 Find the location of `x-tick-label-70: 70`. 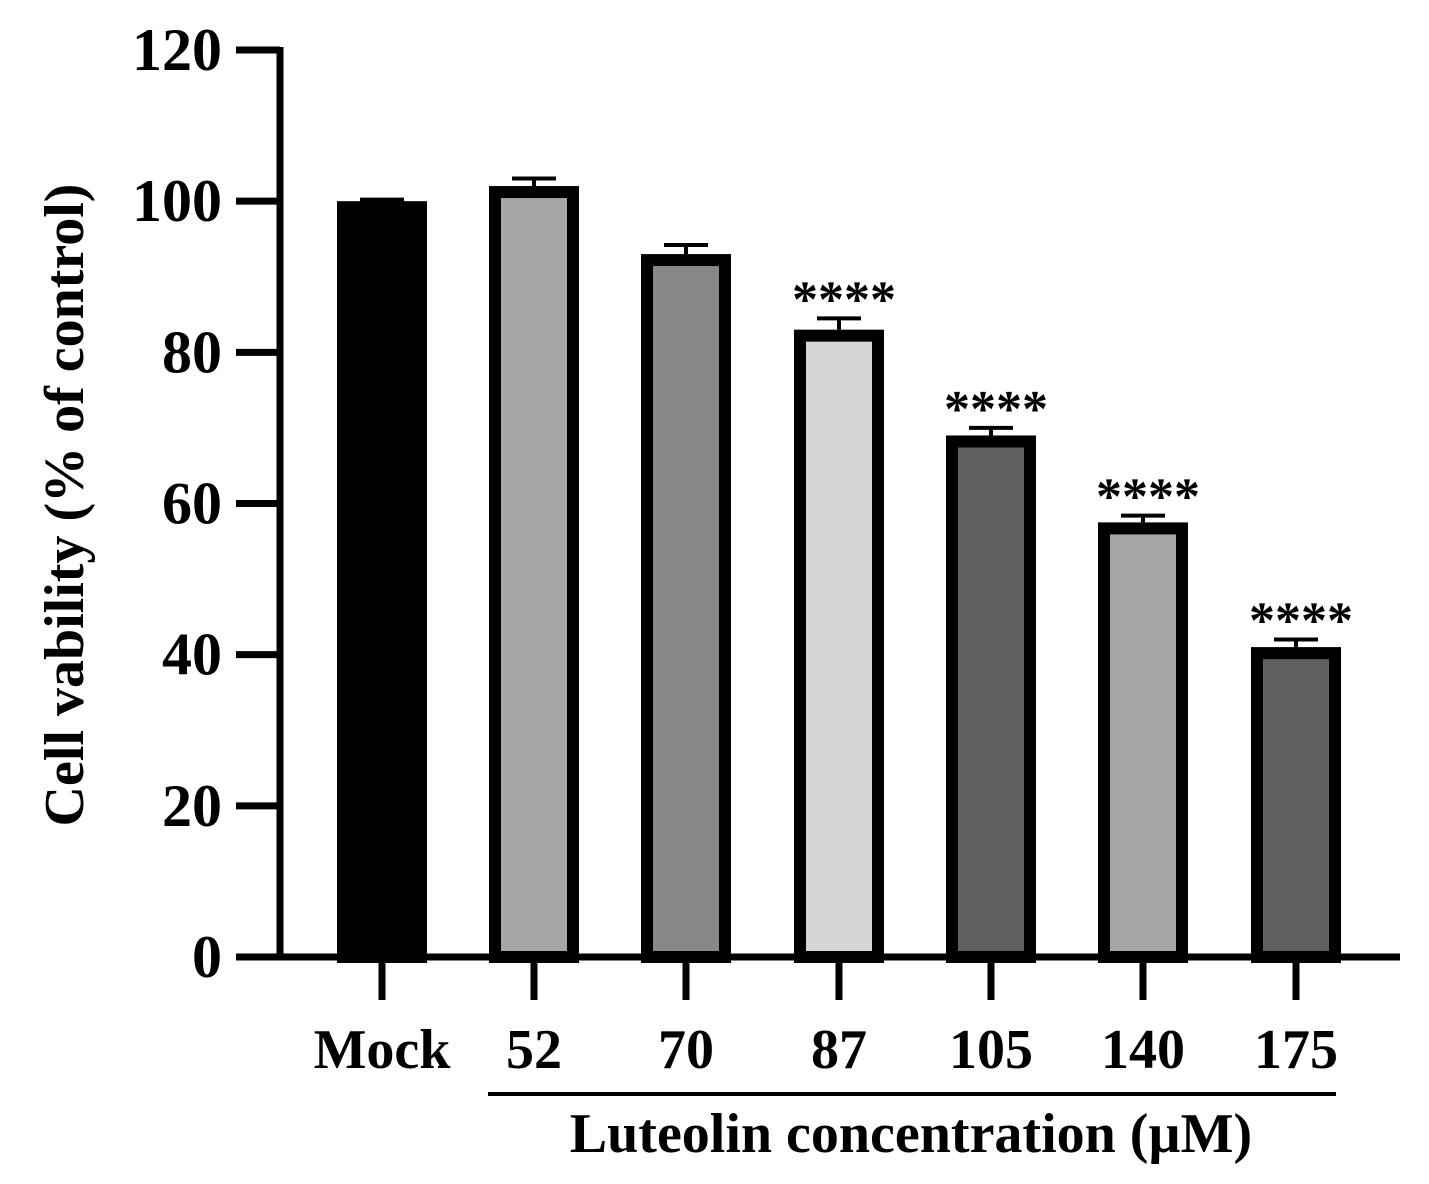

x-tick-label-70: 70 is located at coordinates (686, 1050).